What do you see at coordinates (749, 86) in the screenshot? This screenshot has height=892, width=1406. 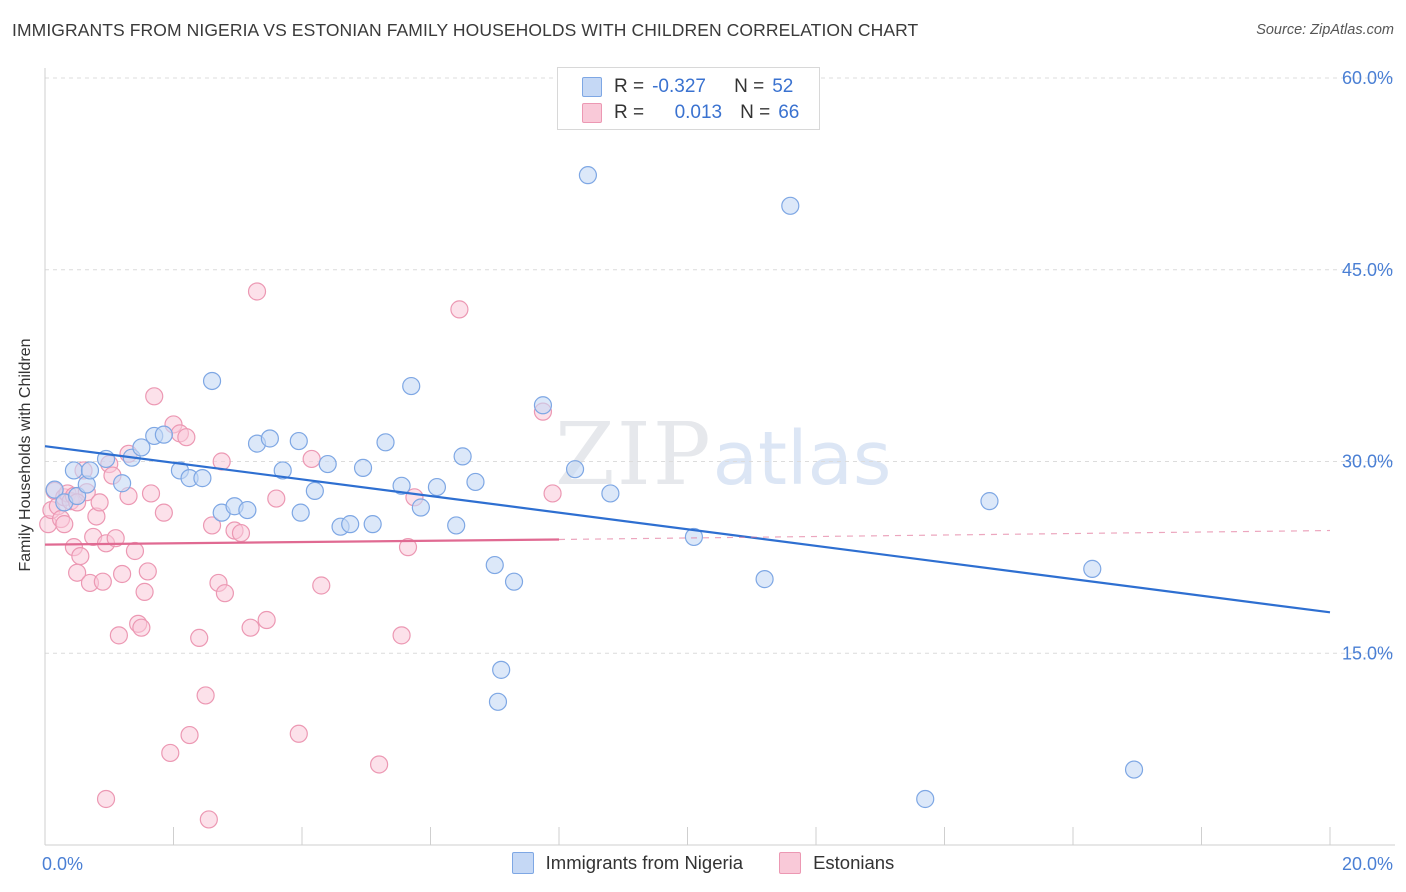 I see `legend-n-label: N =` at bounding box center [749, 86].